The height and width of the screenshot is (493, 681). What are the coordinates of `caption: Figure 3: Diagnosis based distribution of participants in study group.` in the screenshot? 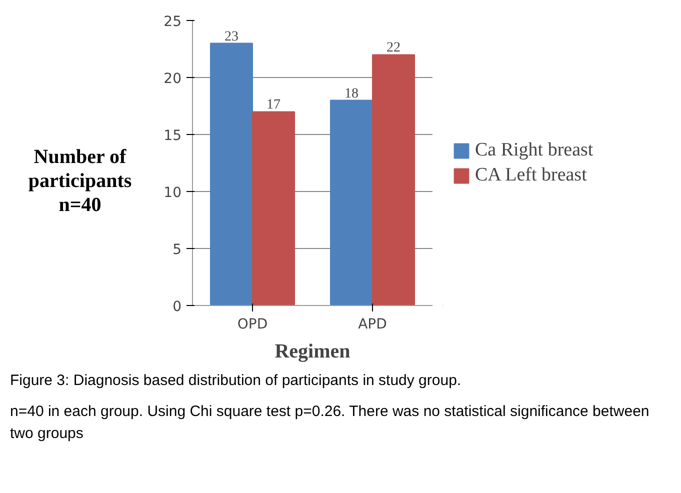 It's located at (236, 381).